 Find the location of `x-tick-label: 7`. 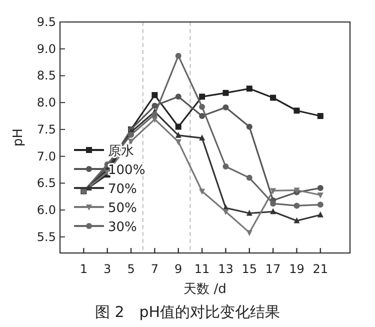

x-tick-label: 7 is located at coordinates (154, 269).